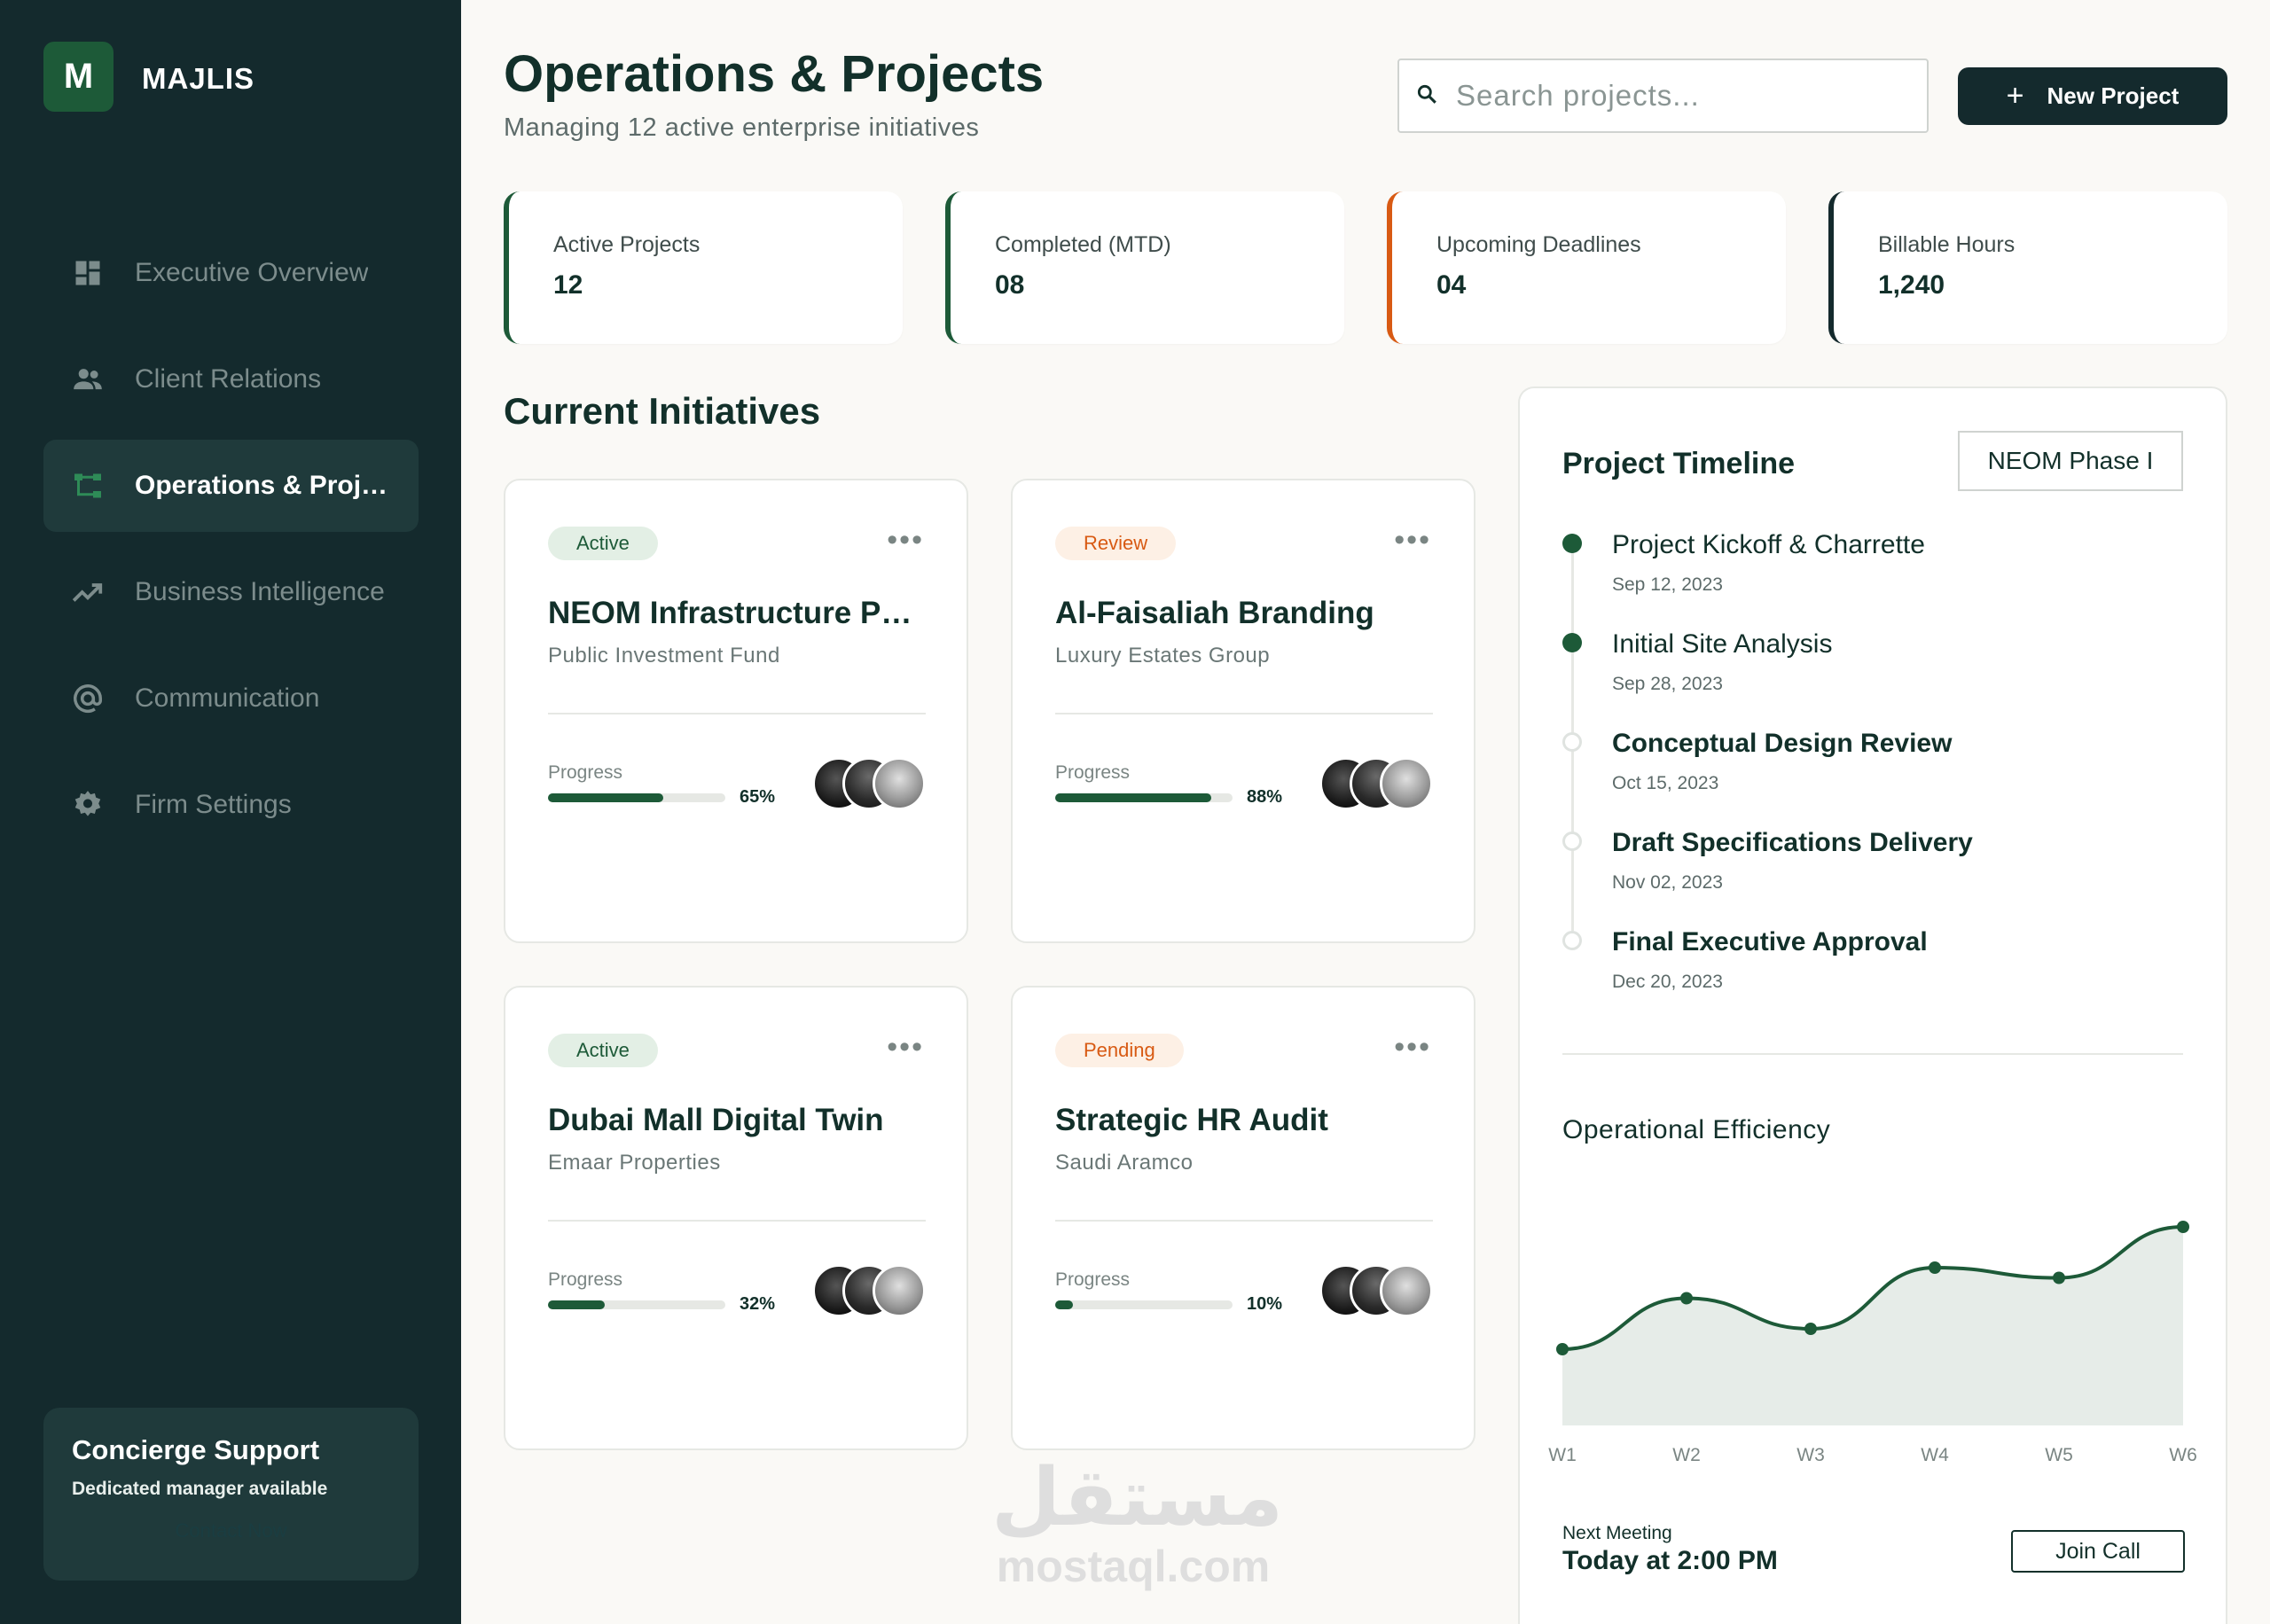  I want to click on logo-mark: M, so click(78, 77).